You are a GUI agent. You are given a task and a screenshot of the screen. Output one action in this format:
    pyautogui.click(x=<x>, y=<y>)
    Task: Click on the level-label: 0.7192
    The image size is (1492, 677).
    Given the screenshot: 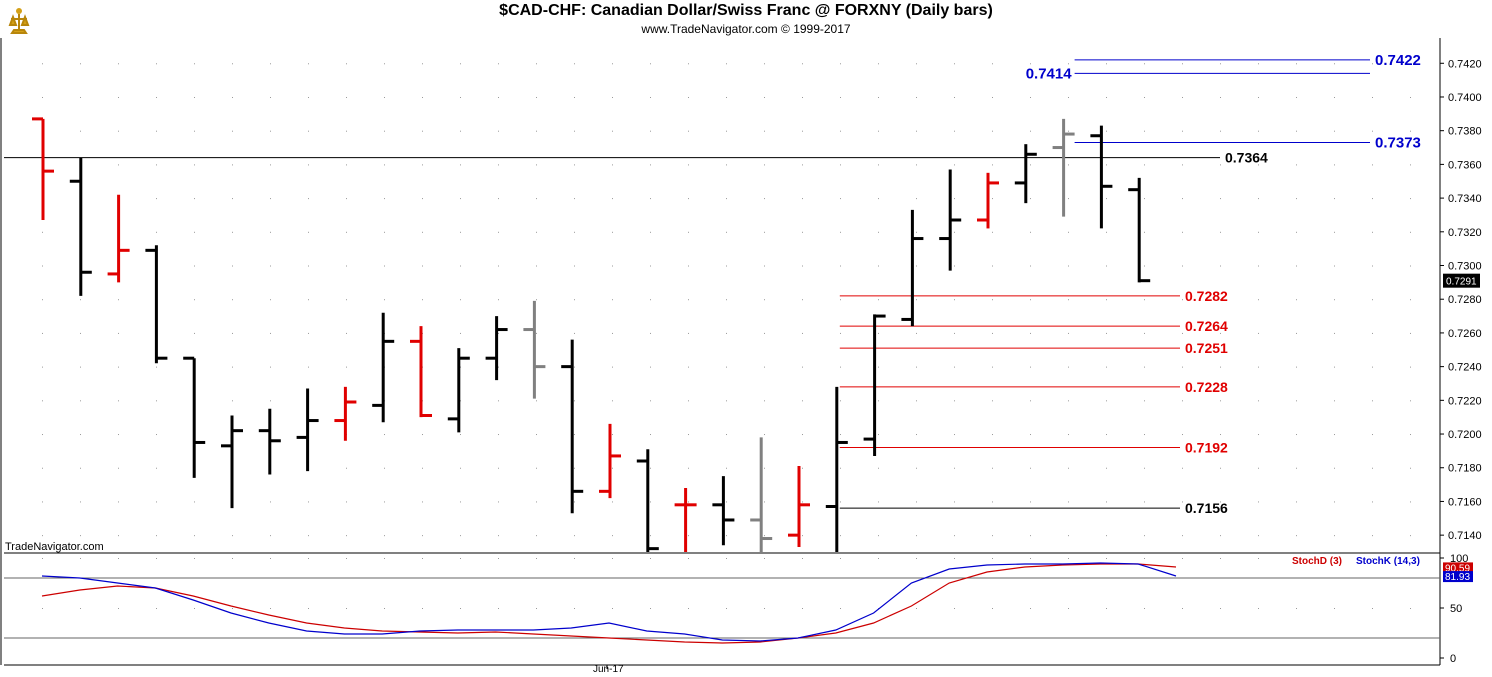 What is the action you would take?
    pyautogui.click(x=1206, y=448)
    